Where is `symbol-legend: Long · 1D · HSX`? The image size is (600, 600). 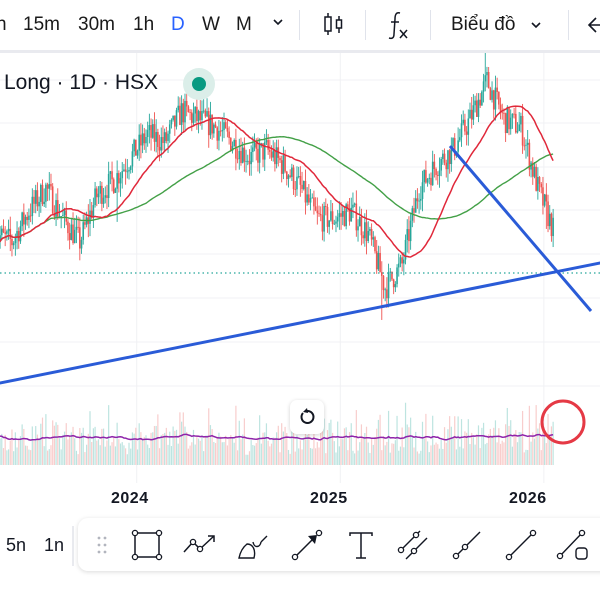 symbol-legend: Long · 1D · HSX is located at coordinates (81, 82).